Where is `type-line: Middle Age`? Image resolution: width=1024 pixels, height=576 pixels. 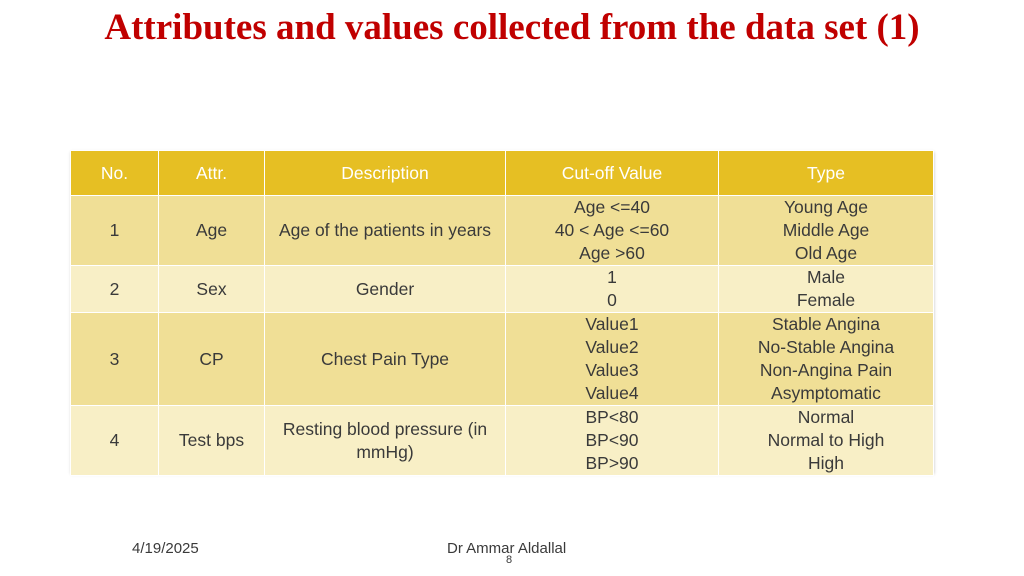 type-line: Middle Age is located at coordinates (826, 230).